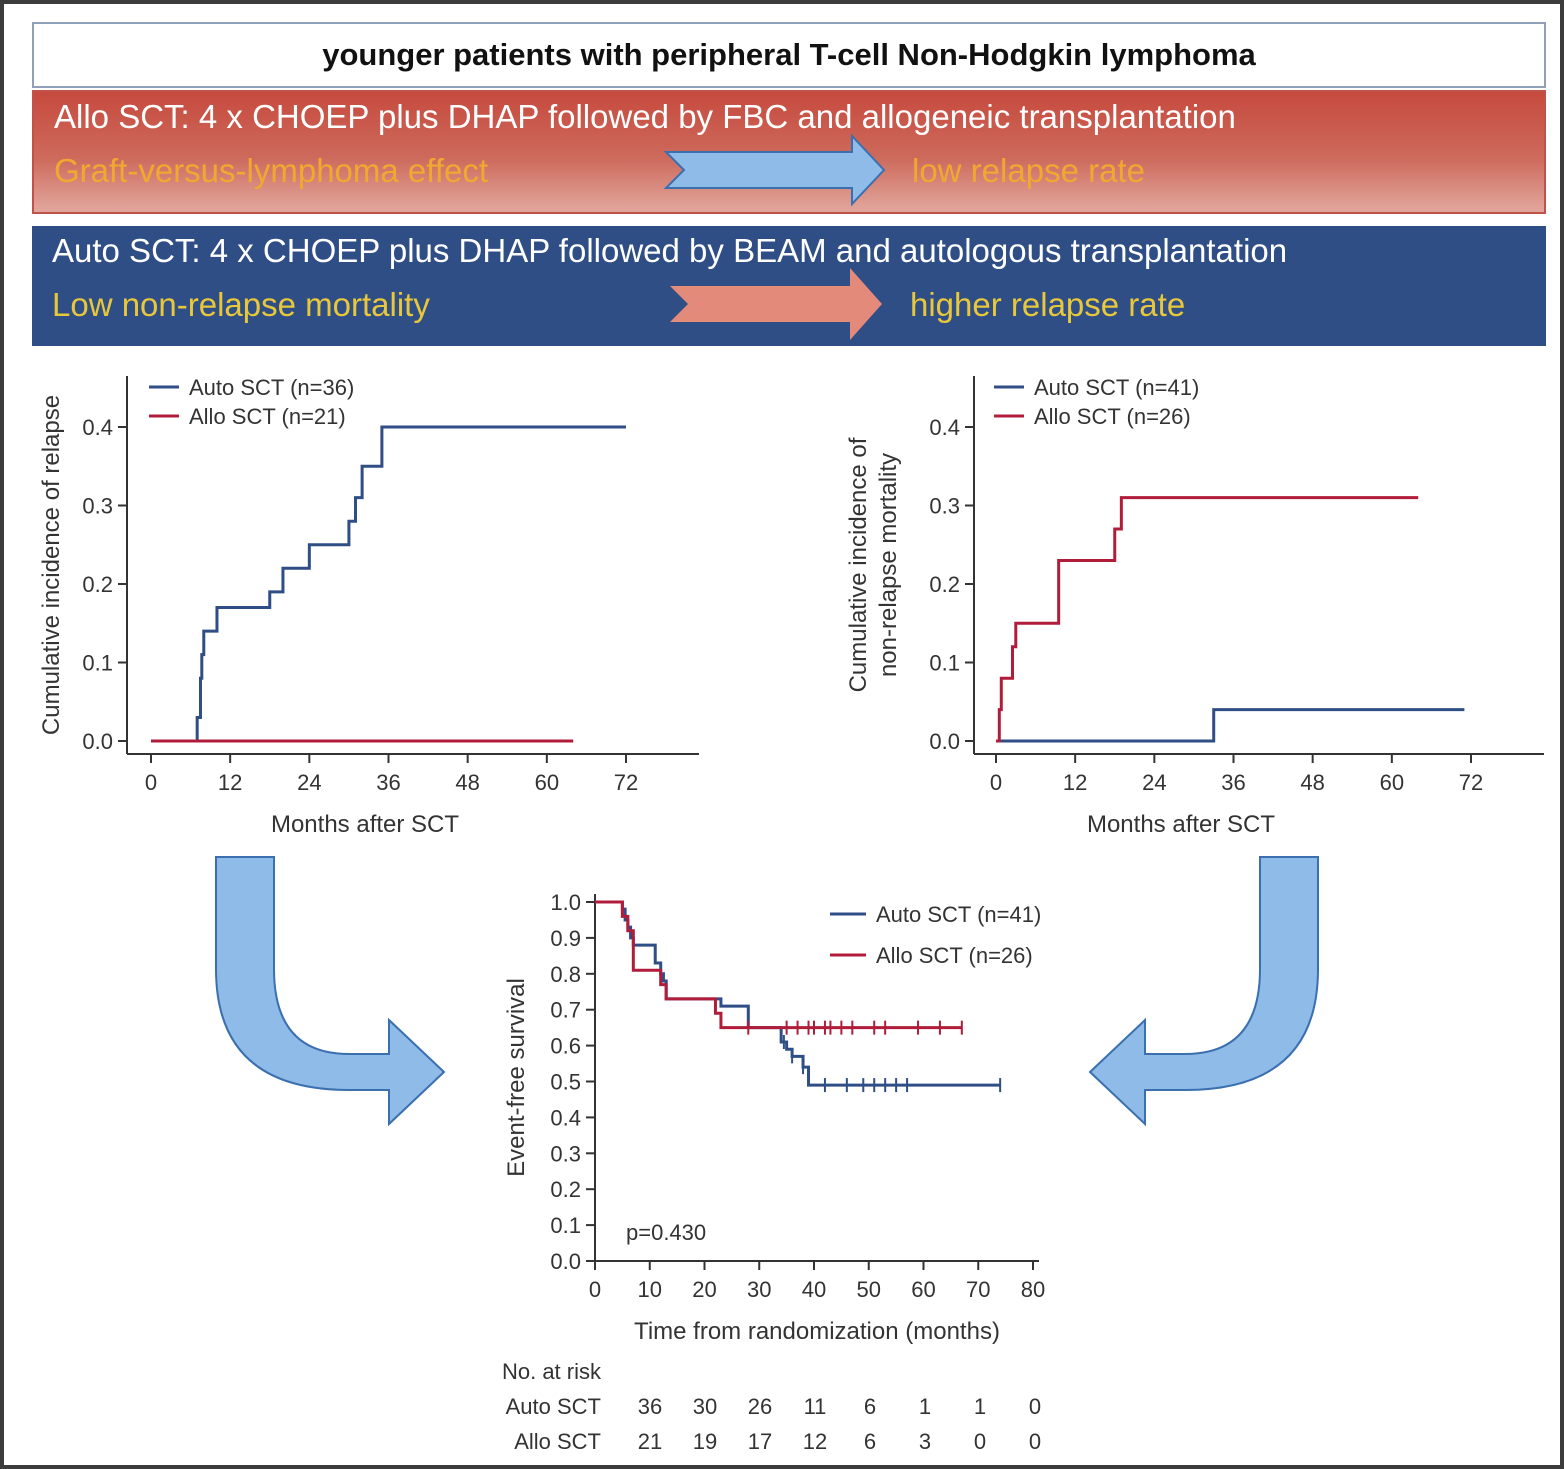 The height and width of the screenshot is (1469, 1564). Describe the element at coordinates (1033, 1289) in the screenshot. I see `efs-x-tick-label: 80` at that location.